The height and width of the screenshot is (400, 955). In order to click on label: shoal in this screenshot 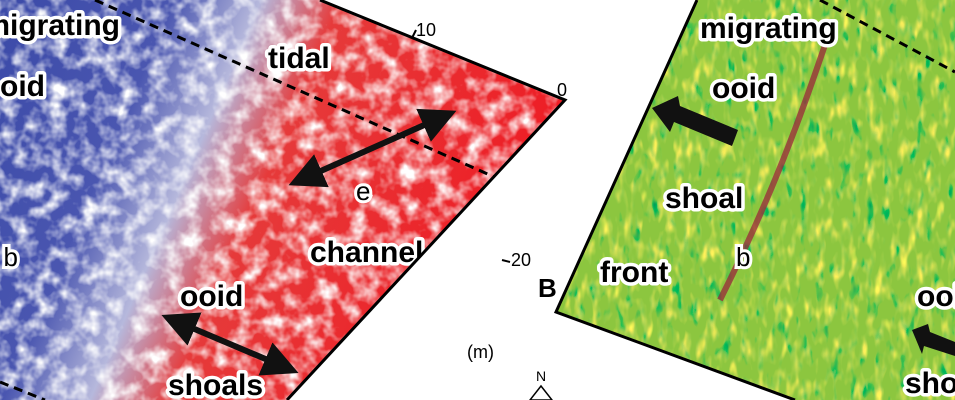, I will do `click(704, 198)`.